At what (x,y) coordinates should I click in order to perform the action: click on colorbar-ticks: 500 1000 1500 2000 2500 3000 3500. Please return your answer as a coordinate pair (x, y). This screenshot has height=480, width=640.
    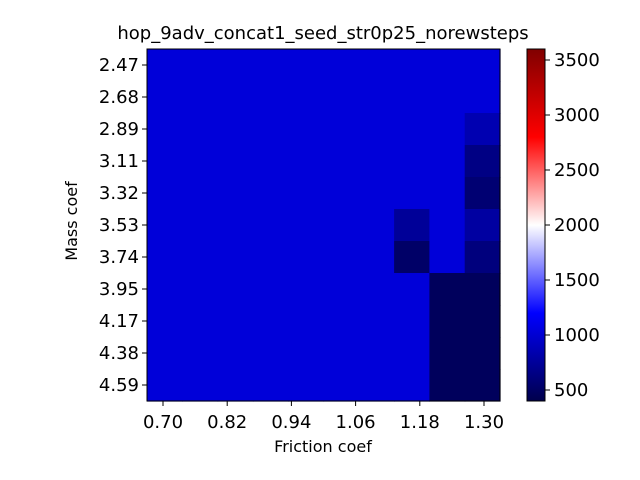
    Looking at the image, I should click on (572, 225).